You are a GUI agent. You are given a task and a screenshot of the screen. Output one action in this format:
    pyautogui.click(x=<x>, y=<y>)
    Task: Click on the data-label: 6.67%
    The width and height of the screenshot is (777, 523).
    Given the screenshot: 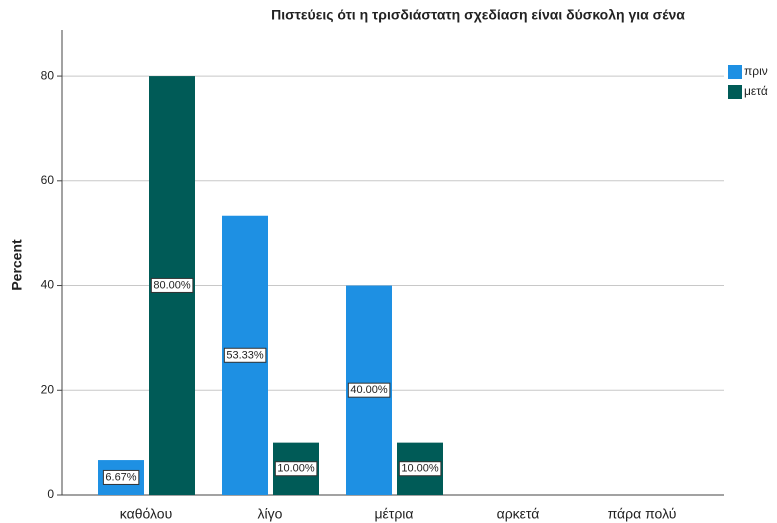 What is the action you would take?
    pyautogui.click(x=120, y=477)
    